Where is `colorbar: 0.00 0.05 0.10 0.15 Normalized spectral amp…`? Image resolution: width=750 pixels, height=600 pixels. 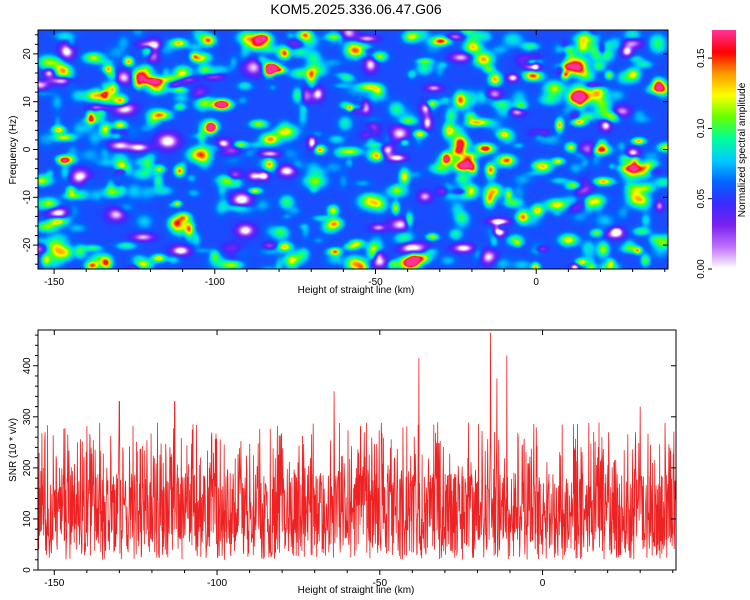 colorbar: 0.00 0.05 0.10 0.15 Normalized spectral amp… is located at coordinates (722, 154).